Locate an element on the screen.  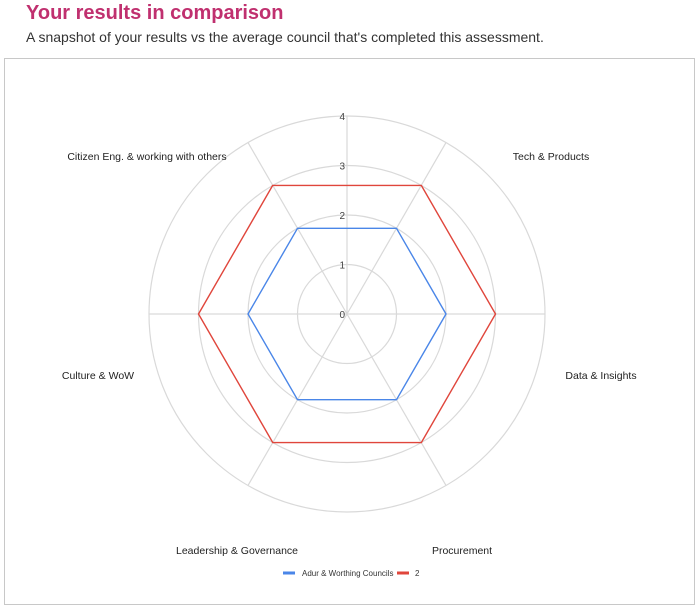
axis-label: Culture & WoW is located at coordinates (98, 376).